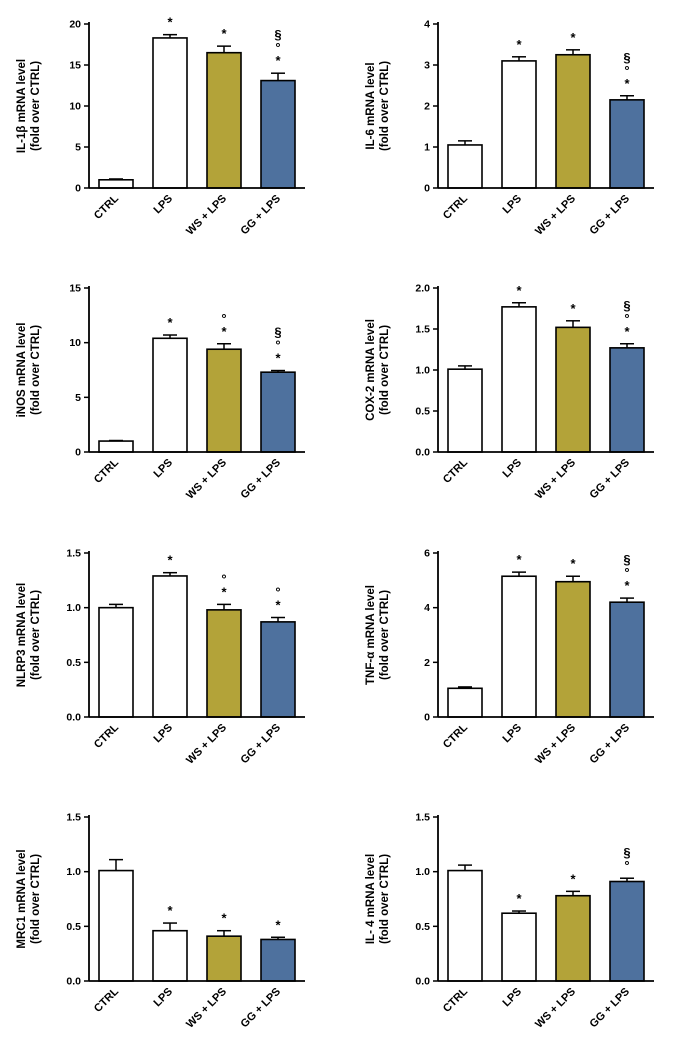 The height and width of the screenshot is (1057, 697). What do you see at coordinates (76, 344) in the screenshot?
I see `y-tick-label: 10` at bounding box center [76, 344].